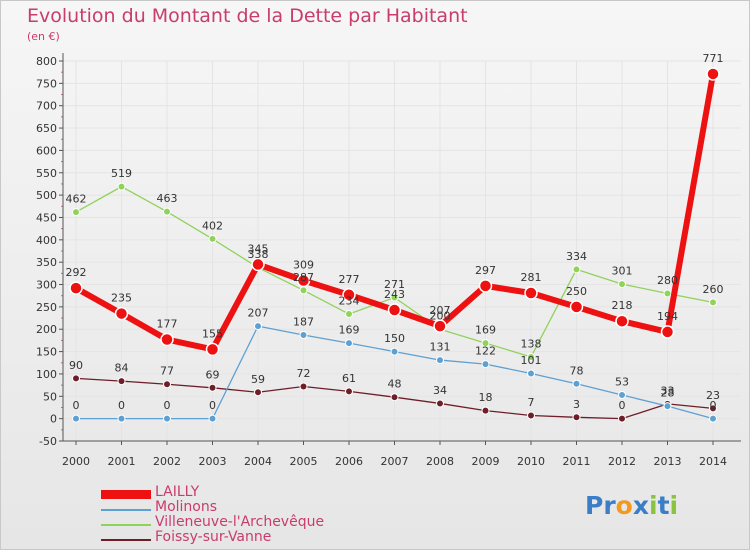 The height and width of the screenshot is (550, 750). Describe the element at coordinates (46, 61) in the screenshot. I see `y-tick-label: 800` at that location.